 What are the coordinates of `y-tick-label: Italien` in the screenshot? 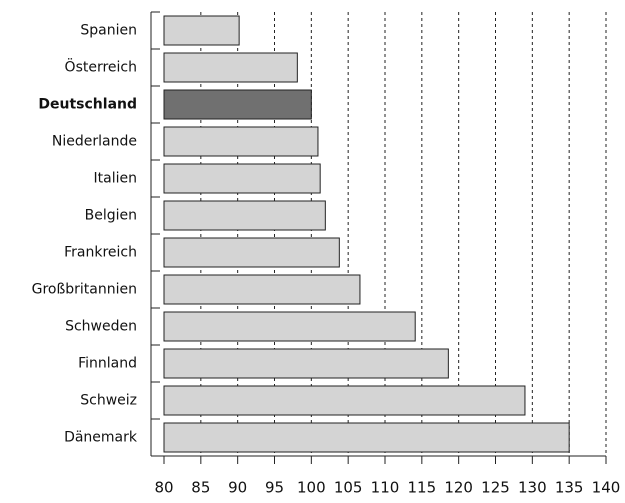 It's located at (115, 179).